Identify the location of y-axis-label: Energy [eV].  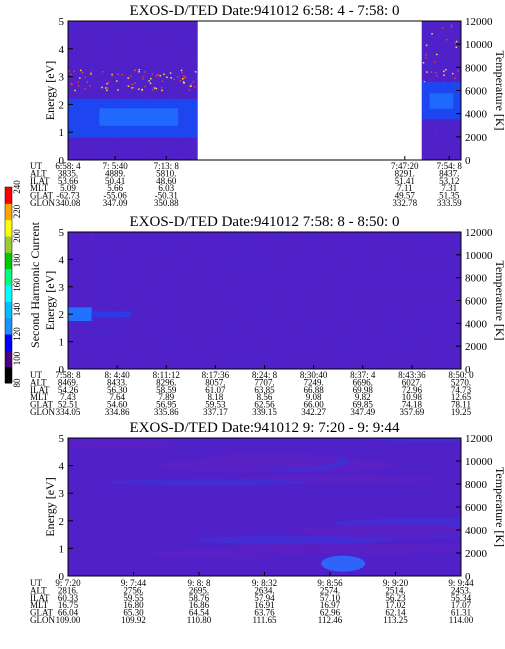
(50, 90).